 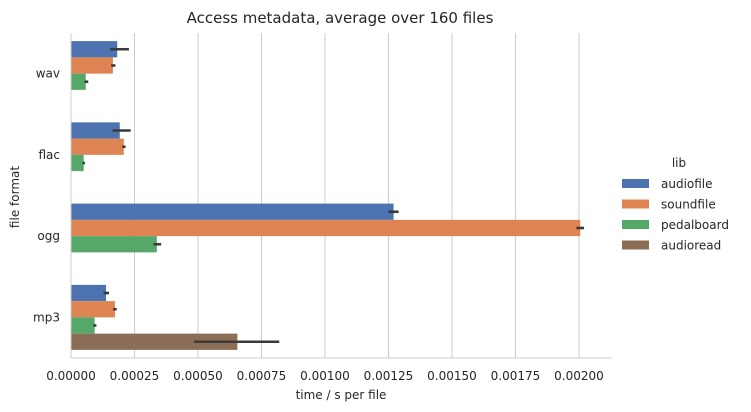 I want to click on legend-swatch-audiofile, so click(x=635, y=183).